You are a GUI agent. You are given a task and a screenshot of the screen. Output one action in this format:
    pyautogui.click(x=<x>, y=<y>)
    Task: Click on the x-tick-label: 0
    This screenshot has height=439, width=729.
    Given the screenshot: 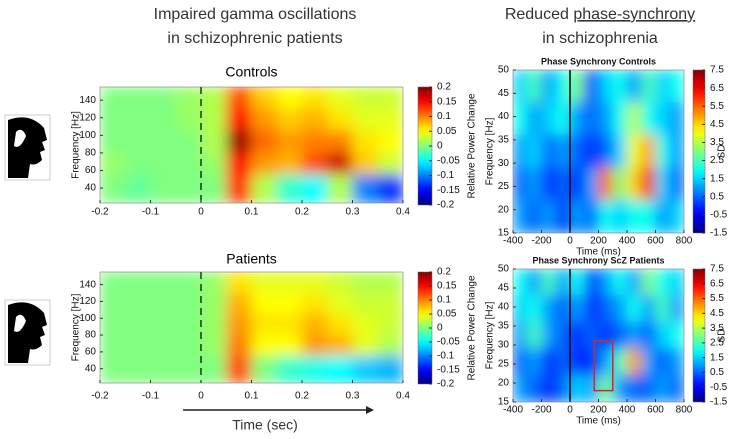 What is the action you would take?
    pyautogui.click(x=570, y=410)
    